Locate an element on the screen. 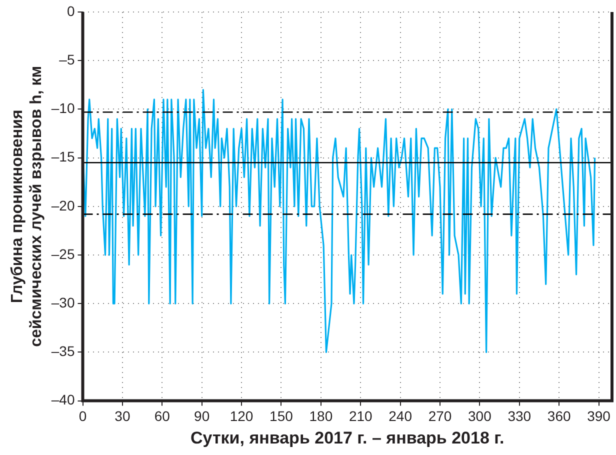  y-tick-label: –35 is located at coordinates (63, 351).